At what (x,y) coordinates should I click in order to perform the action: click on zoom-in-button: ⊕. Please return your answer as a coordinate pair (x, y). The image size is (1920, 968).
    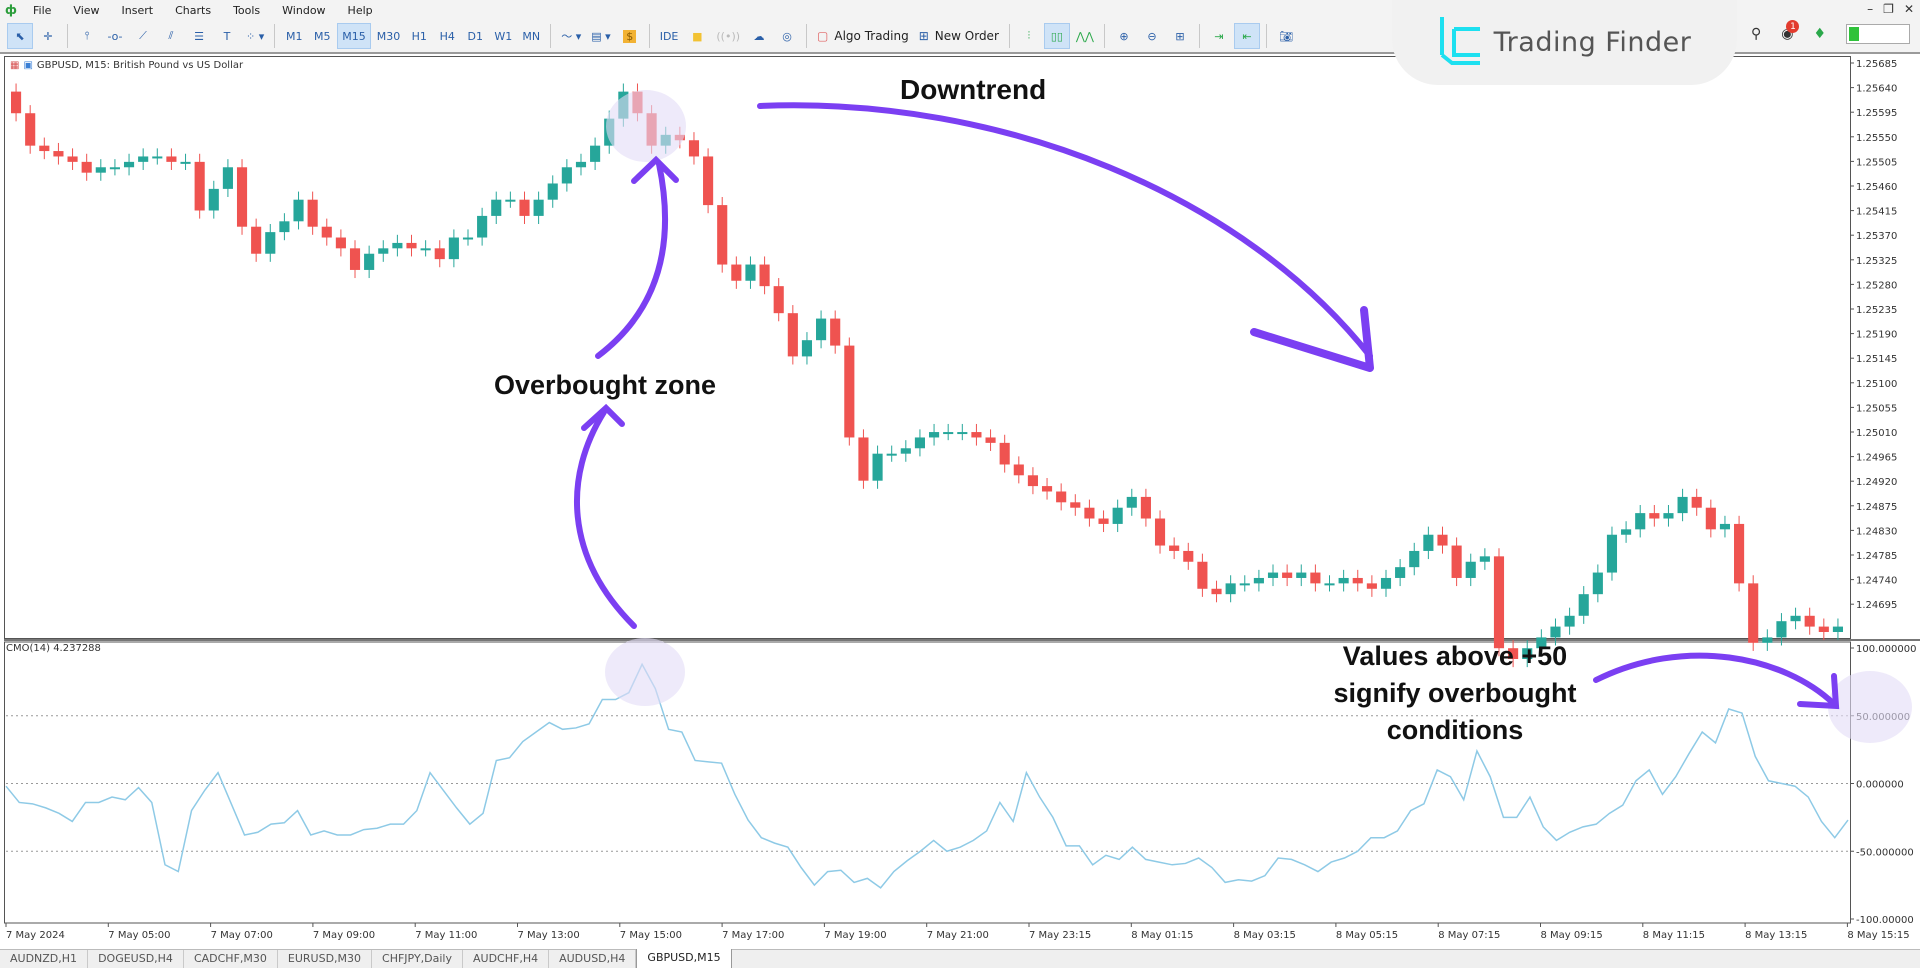
    Looking at the image, I should click on (1124, 36).